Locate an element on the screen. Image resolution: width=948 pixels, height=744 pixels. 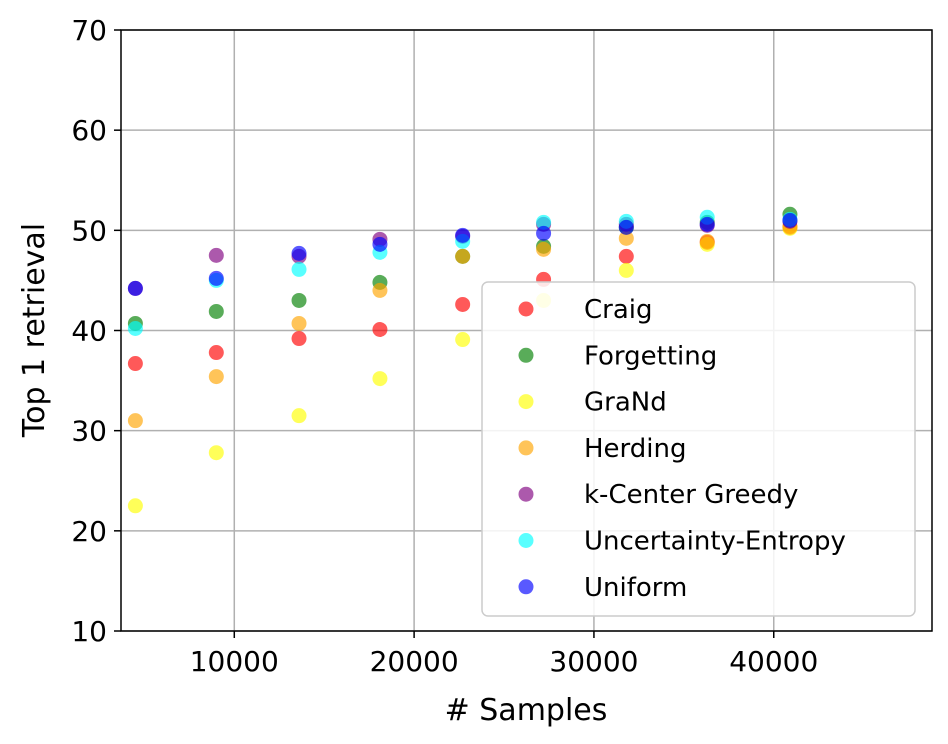
x-tick-label: 10000 is located at coordinates (234, 661).